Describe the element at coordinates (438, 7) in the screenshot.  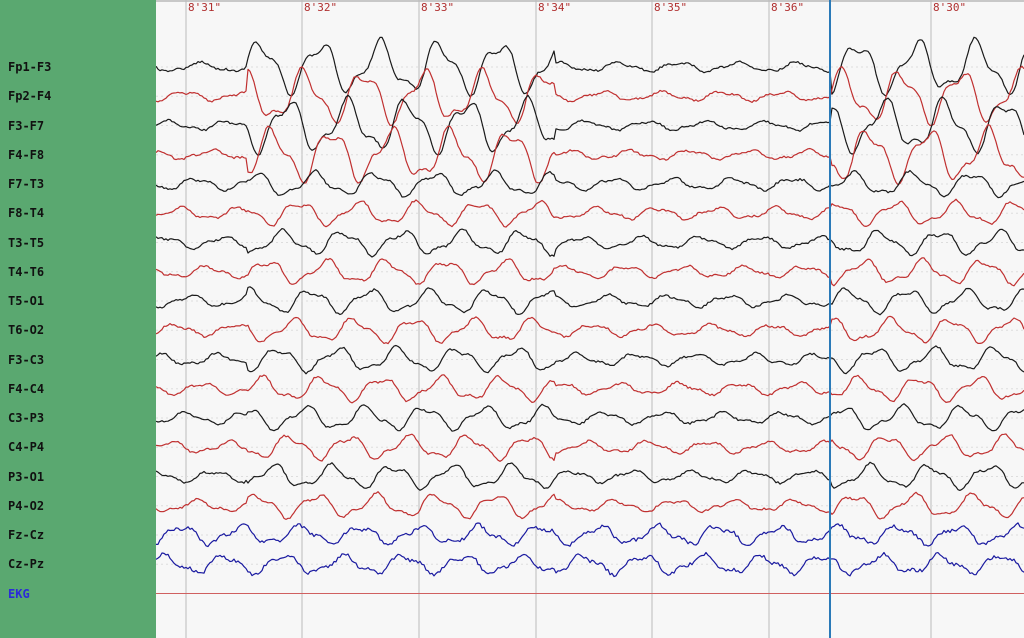
I see `time-marker: 8'33"` at that location.